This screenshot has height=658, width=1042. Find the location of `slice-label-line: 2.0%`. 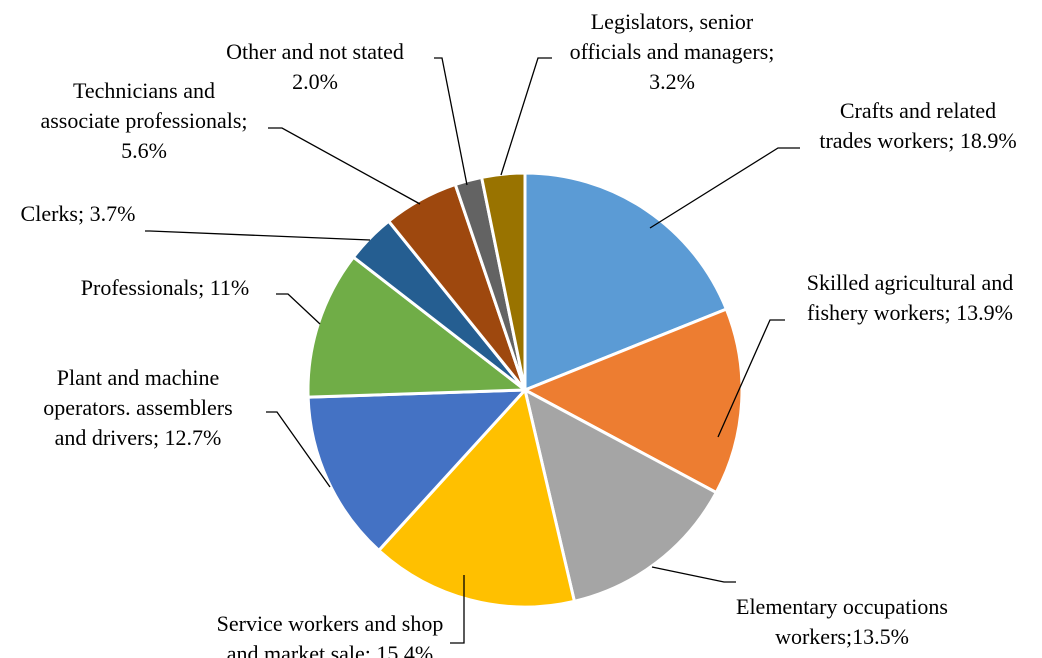

slice-label-line: 2.0% is located at coordinates (315, 81).